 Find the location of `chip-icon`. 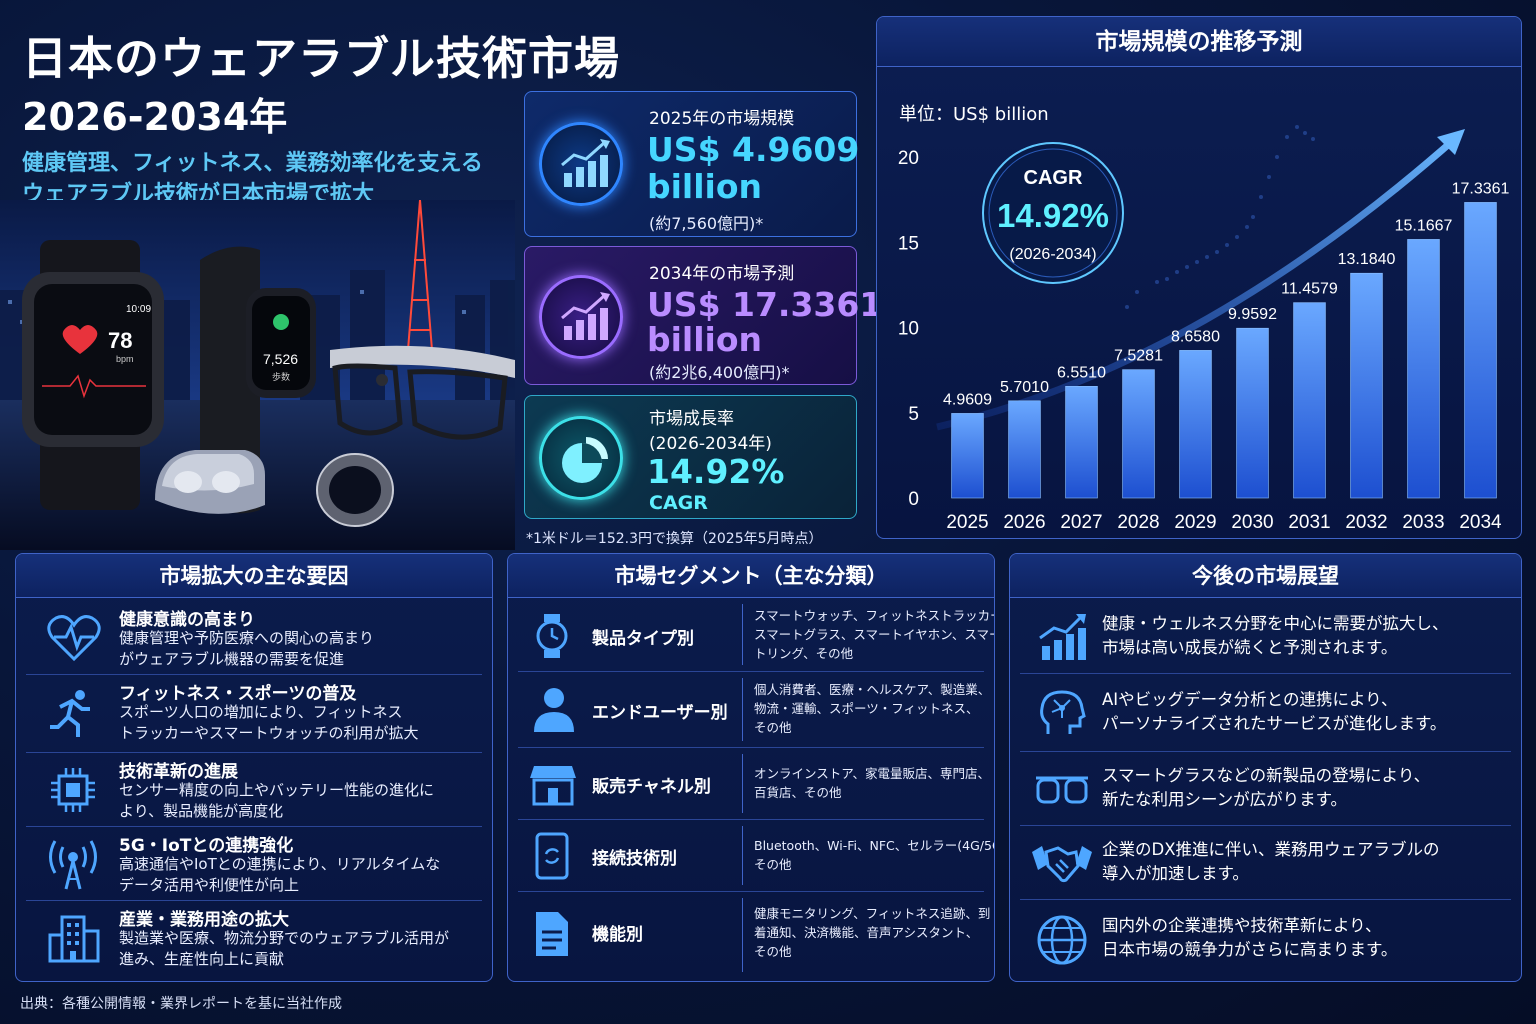

chip-icon is located at coordinates (73, 790).